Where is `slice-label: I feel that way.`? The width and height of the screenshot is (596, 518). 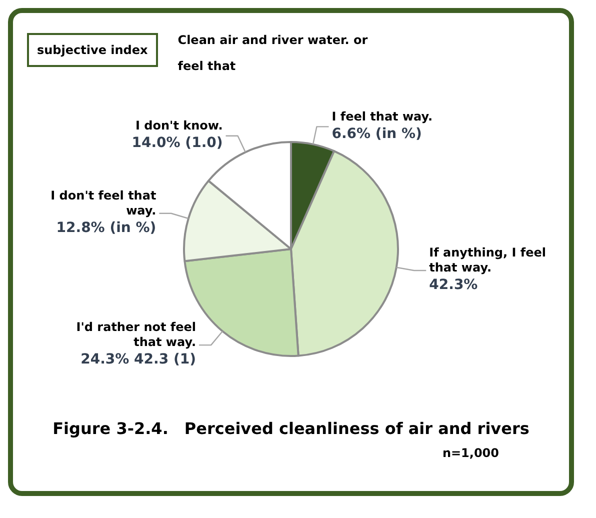 slice-label: I feel that way. is located at coordinates (382, 116).